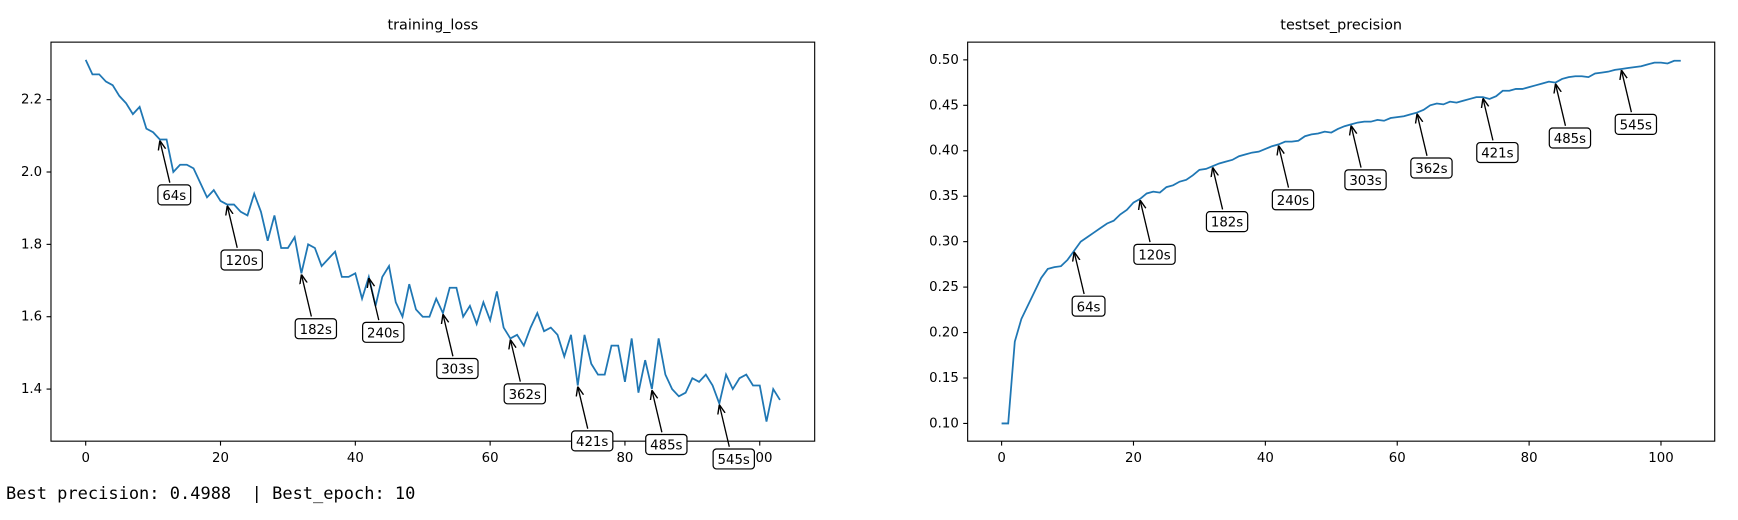  Describe the element at coordinates (944, 423) in the screenshot. I see `y-tick-label: 0.10` at that location.